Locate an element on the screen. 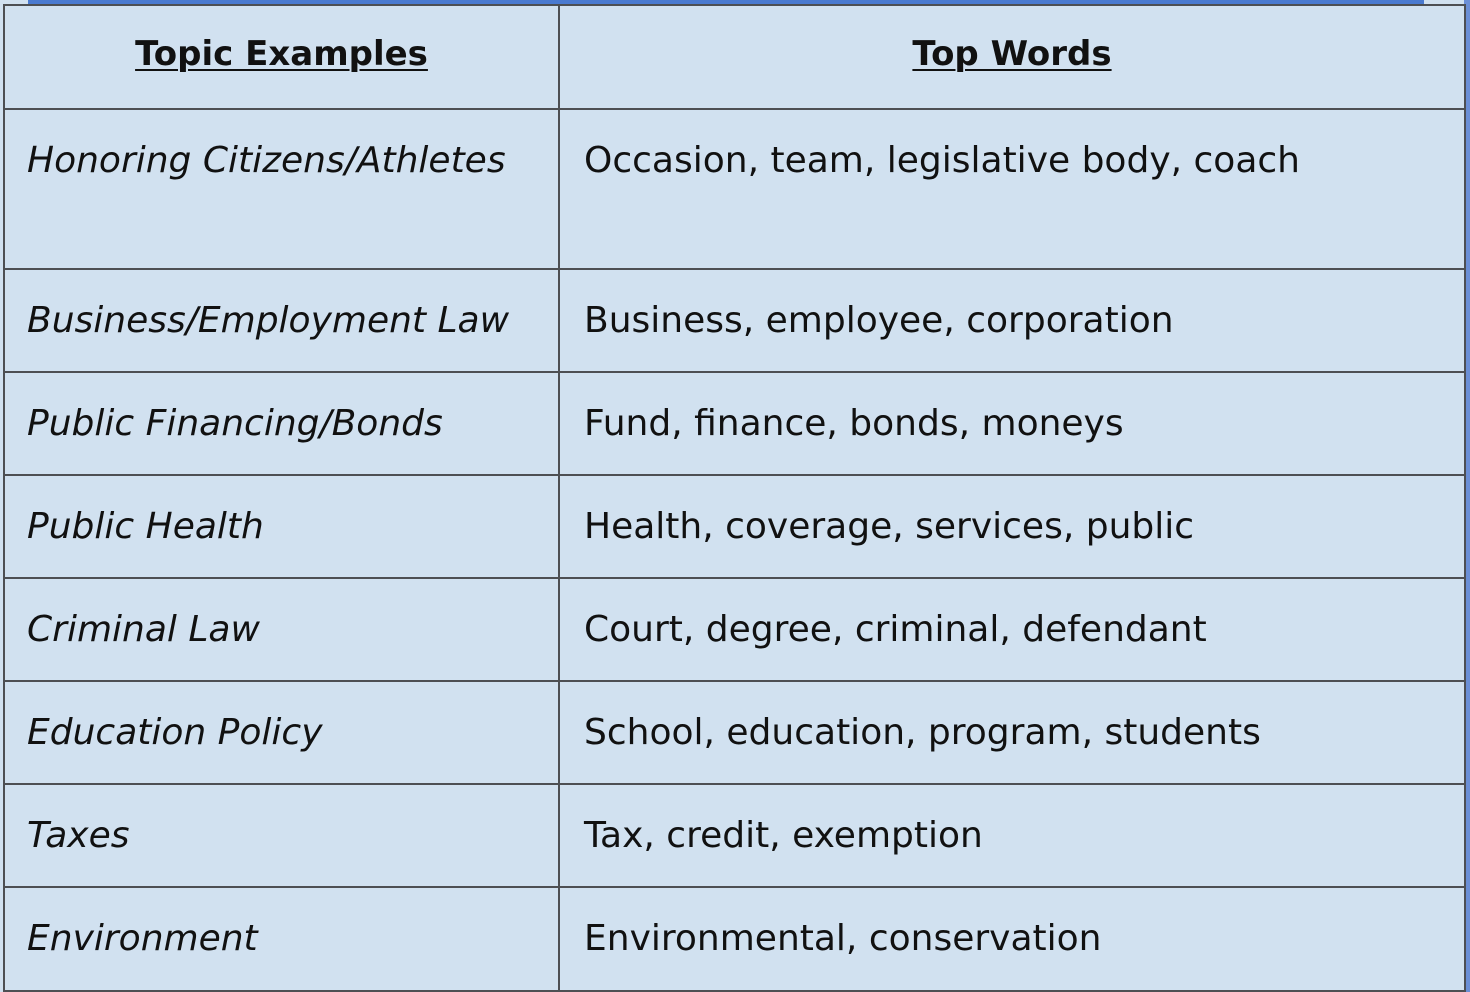 The height and width of the screenshot is (992, 1470). topic-cell: Taxes is located at coordinates (281, 835).